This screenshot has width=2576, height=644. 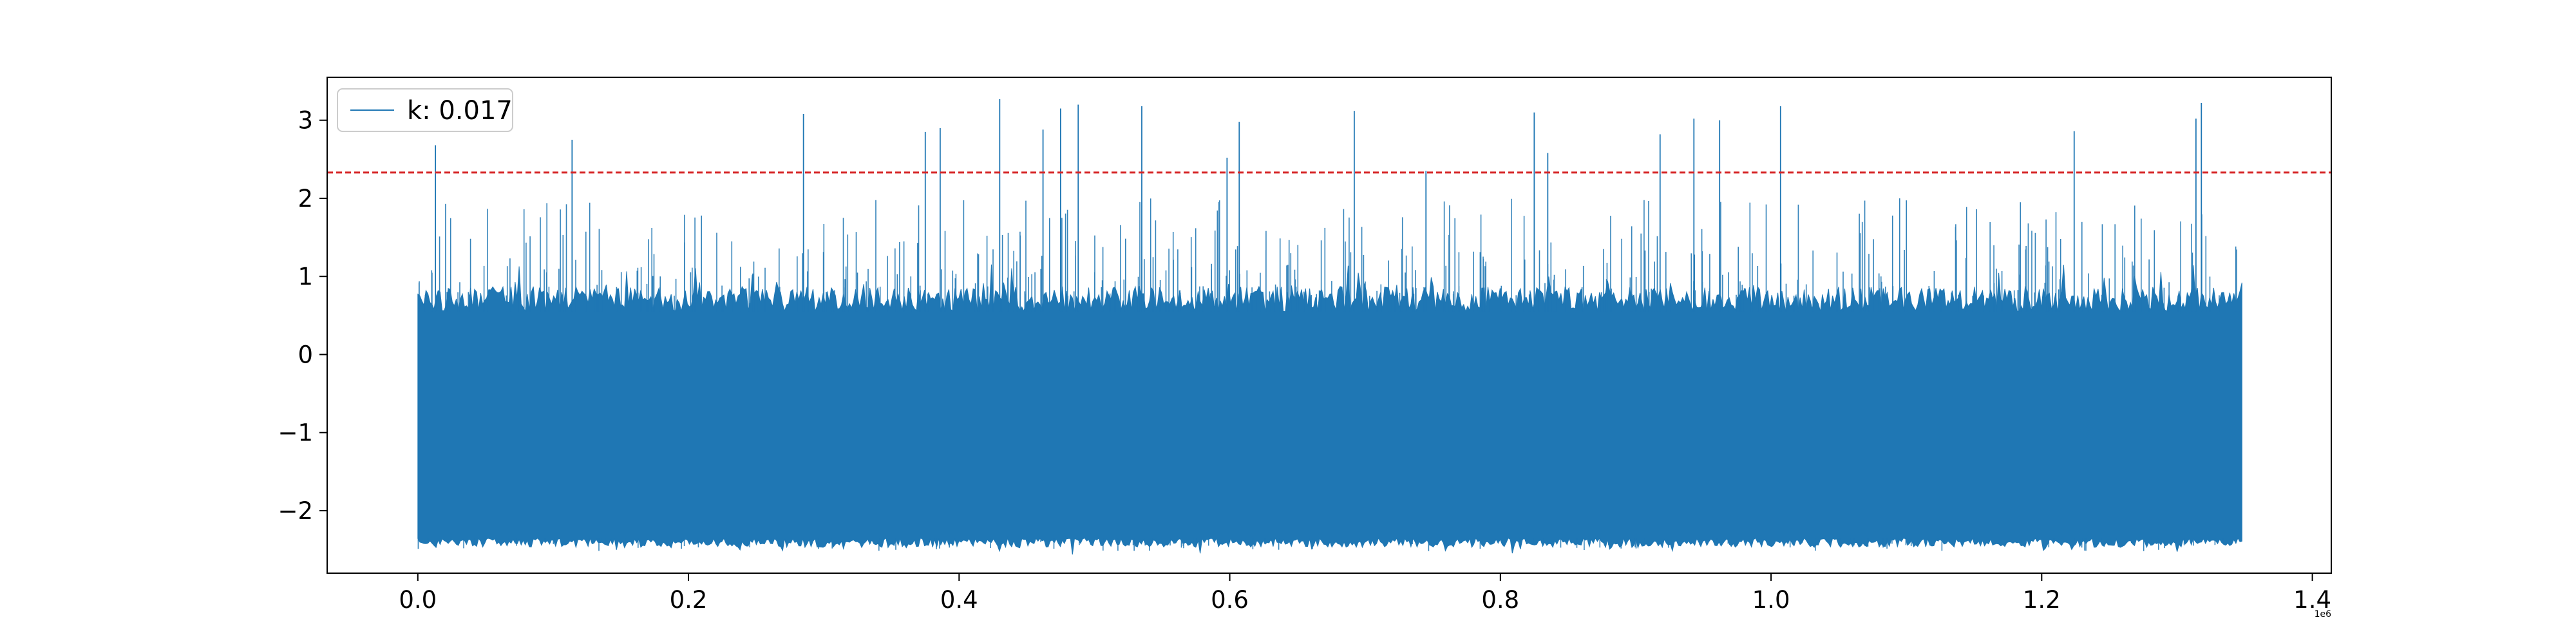 What do you see at coordinates (2324, 614) in the screenshot?
I see `x-offset-label: 1e6` at bounding box center [2324, 614].